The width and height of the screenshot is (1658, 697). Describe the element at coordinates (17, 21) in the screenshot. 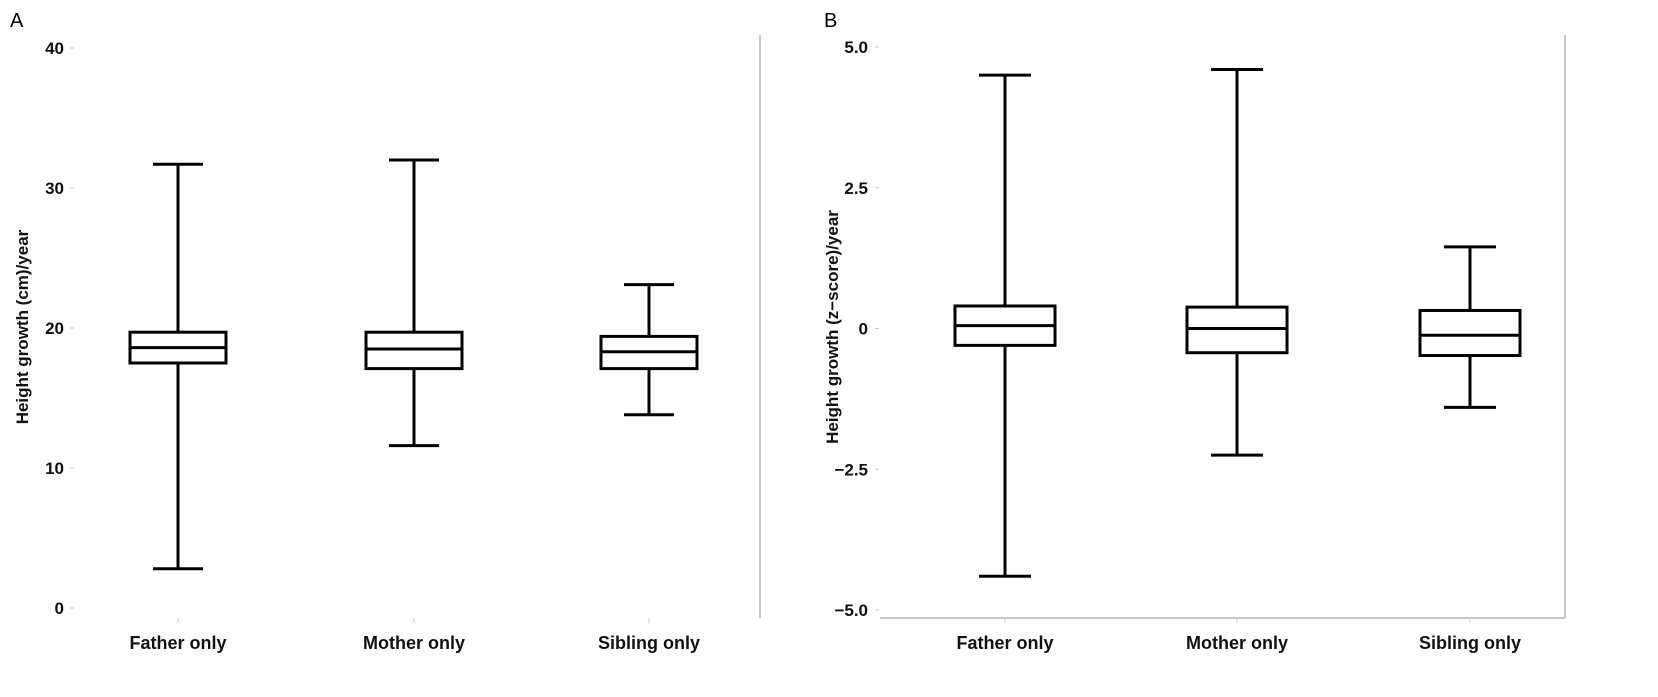

I see `panel-letter: A` at that location.